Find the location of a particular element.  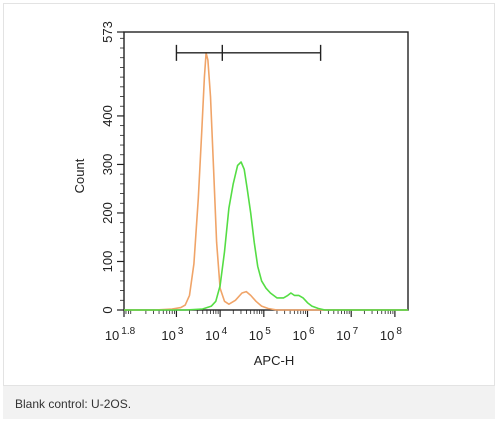

x-axis-label: APC-H is located at coordinates (274, 360).